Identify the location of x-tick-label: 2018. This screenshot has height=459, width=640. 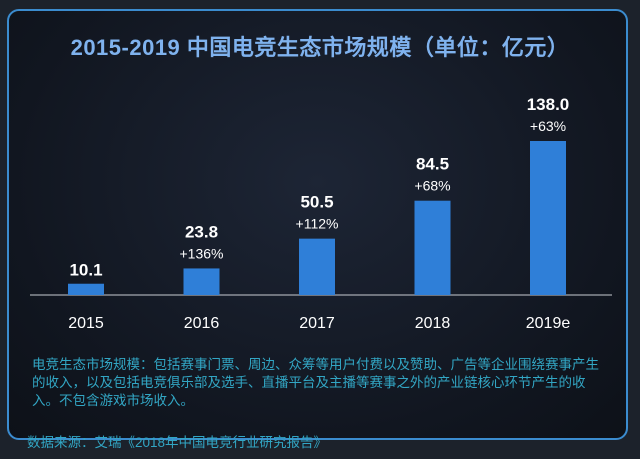
(433, 323).